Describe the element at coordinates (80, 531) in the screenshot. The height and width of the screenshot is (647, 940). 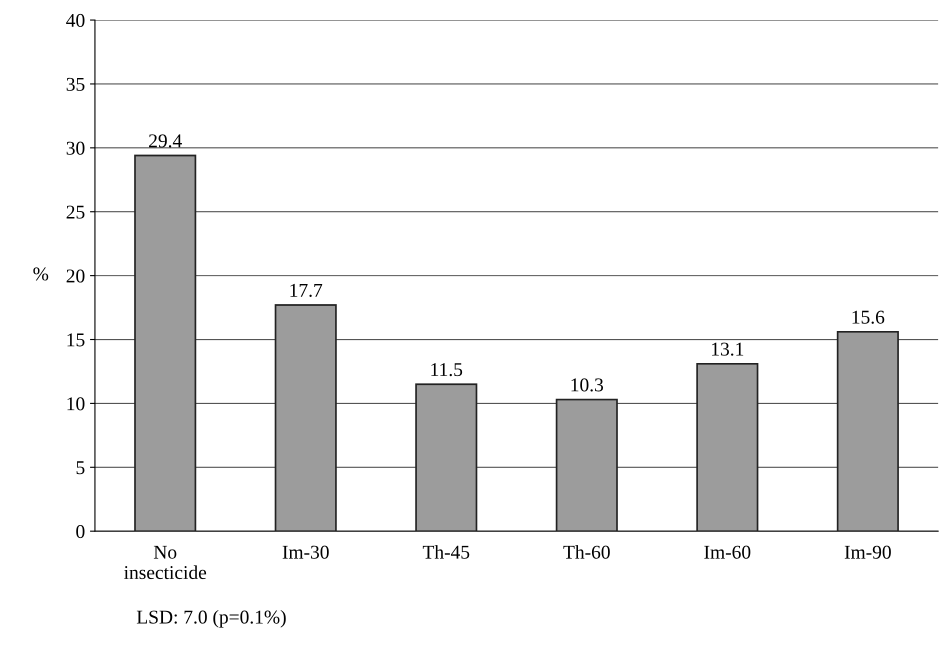
I see `y-tick-label: 0` at that location.